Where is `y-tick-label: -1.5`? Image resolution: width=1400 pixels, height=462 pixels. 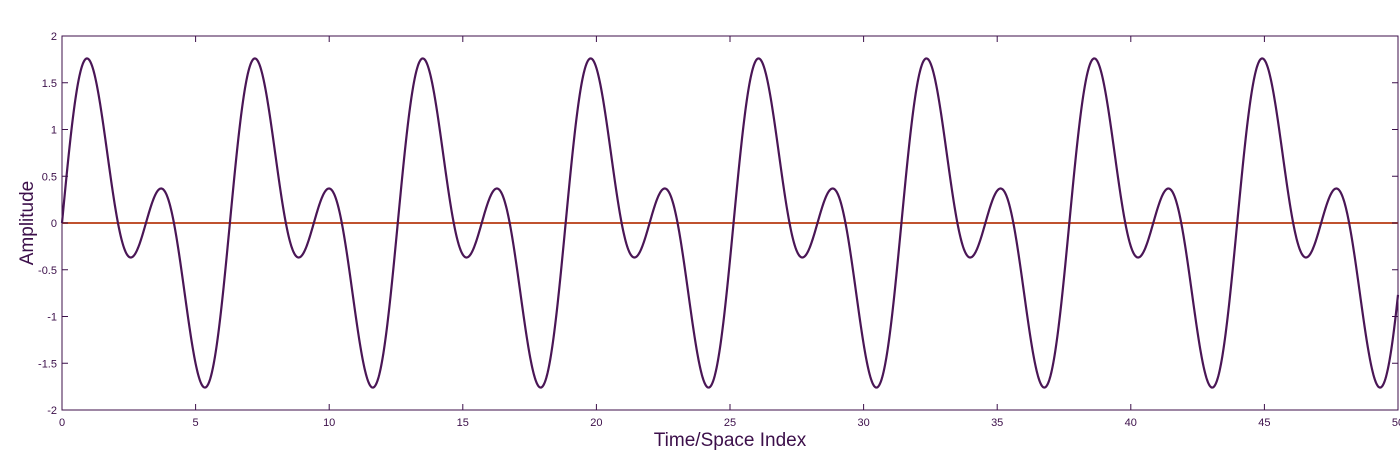
y-tick-label: -1.5 is located at coordinates (47, 364).